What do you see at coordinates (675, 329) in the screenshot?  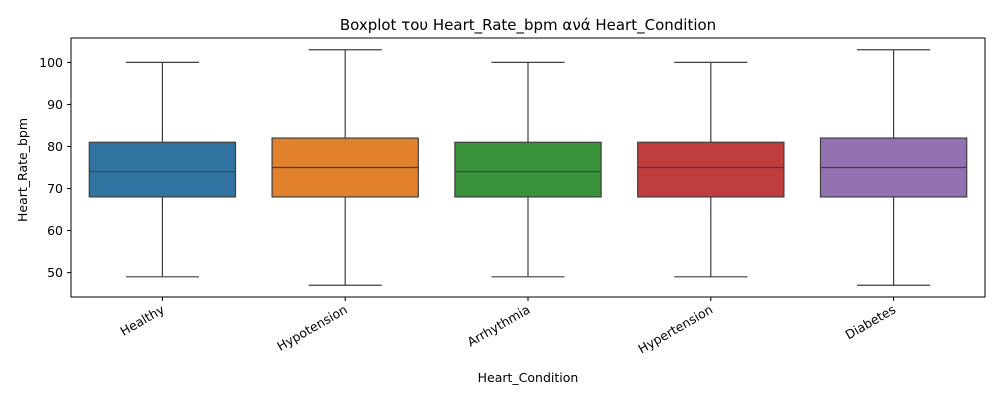 I see `x-tick-label: Hypertension` at bounding box center [675, 329].